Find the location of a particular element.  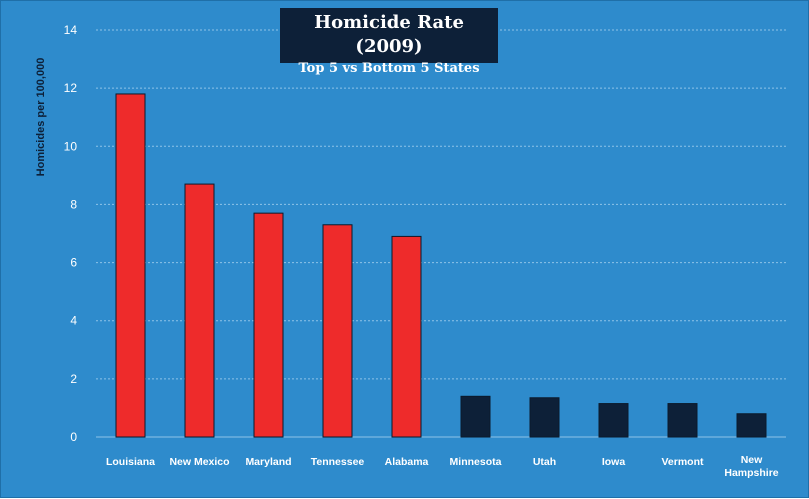

x-tick-label: New Hampshire is located at coordinates (751, 466).